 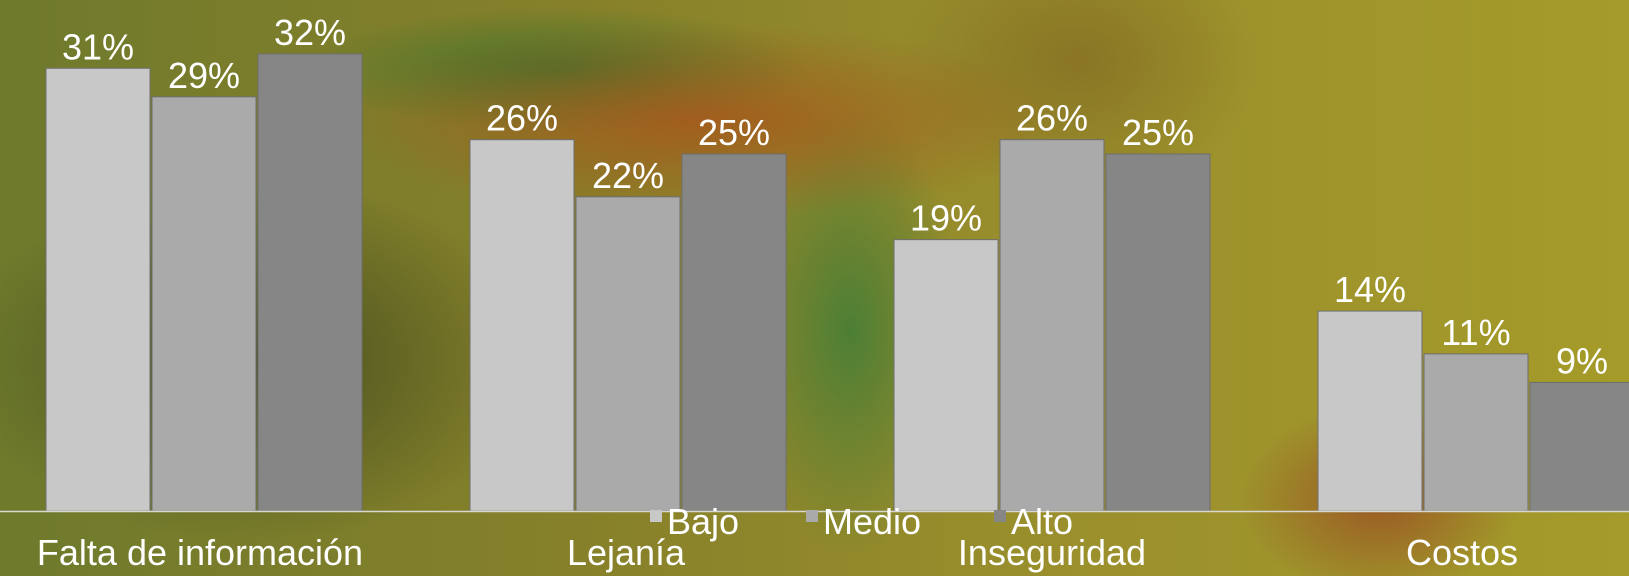 What do you see at coordinates (522, 325) in the screenshot?
I see `bar-bajo-lejania` at bounding box center [522, 325].